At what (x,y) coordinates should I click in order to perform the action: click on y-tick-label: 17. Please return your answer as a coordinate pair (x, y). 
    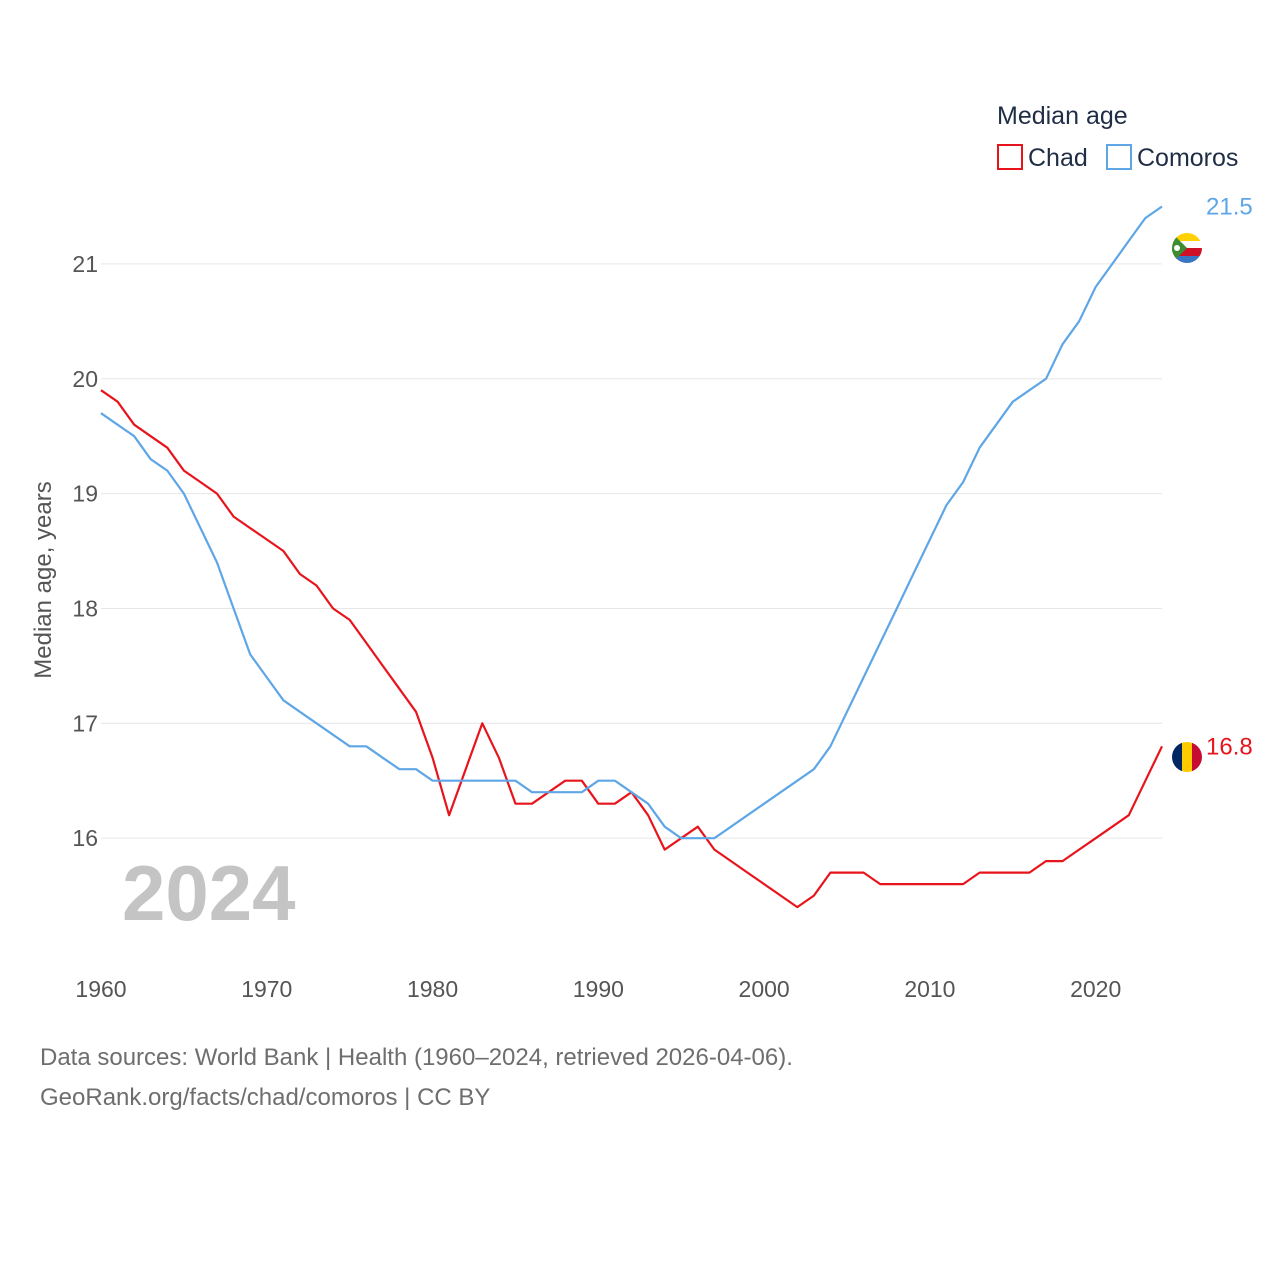
    Looking at the image, I should click on (85, 723).